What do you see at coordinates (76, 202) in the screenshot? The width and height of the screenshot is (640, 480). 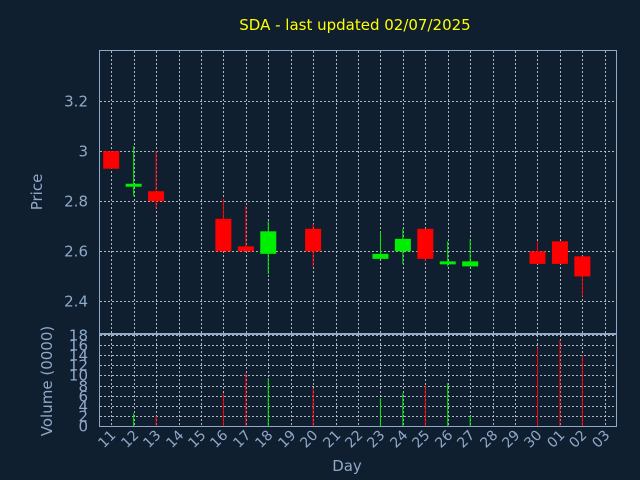 I see `price-y-tick-label: 2.8` at bounding box center [76, 202].